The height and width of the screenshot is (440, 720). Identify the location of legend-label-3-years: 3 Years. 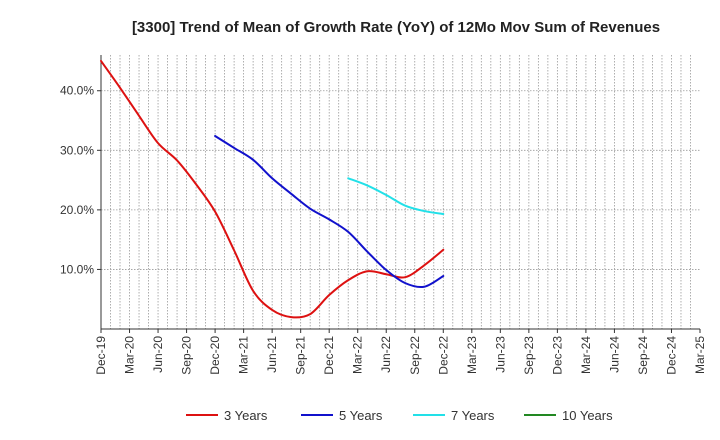
(246, 415).